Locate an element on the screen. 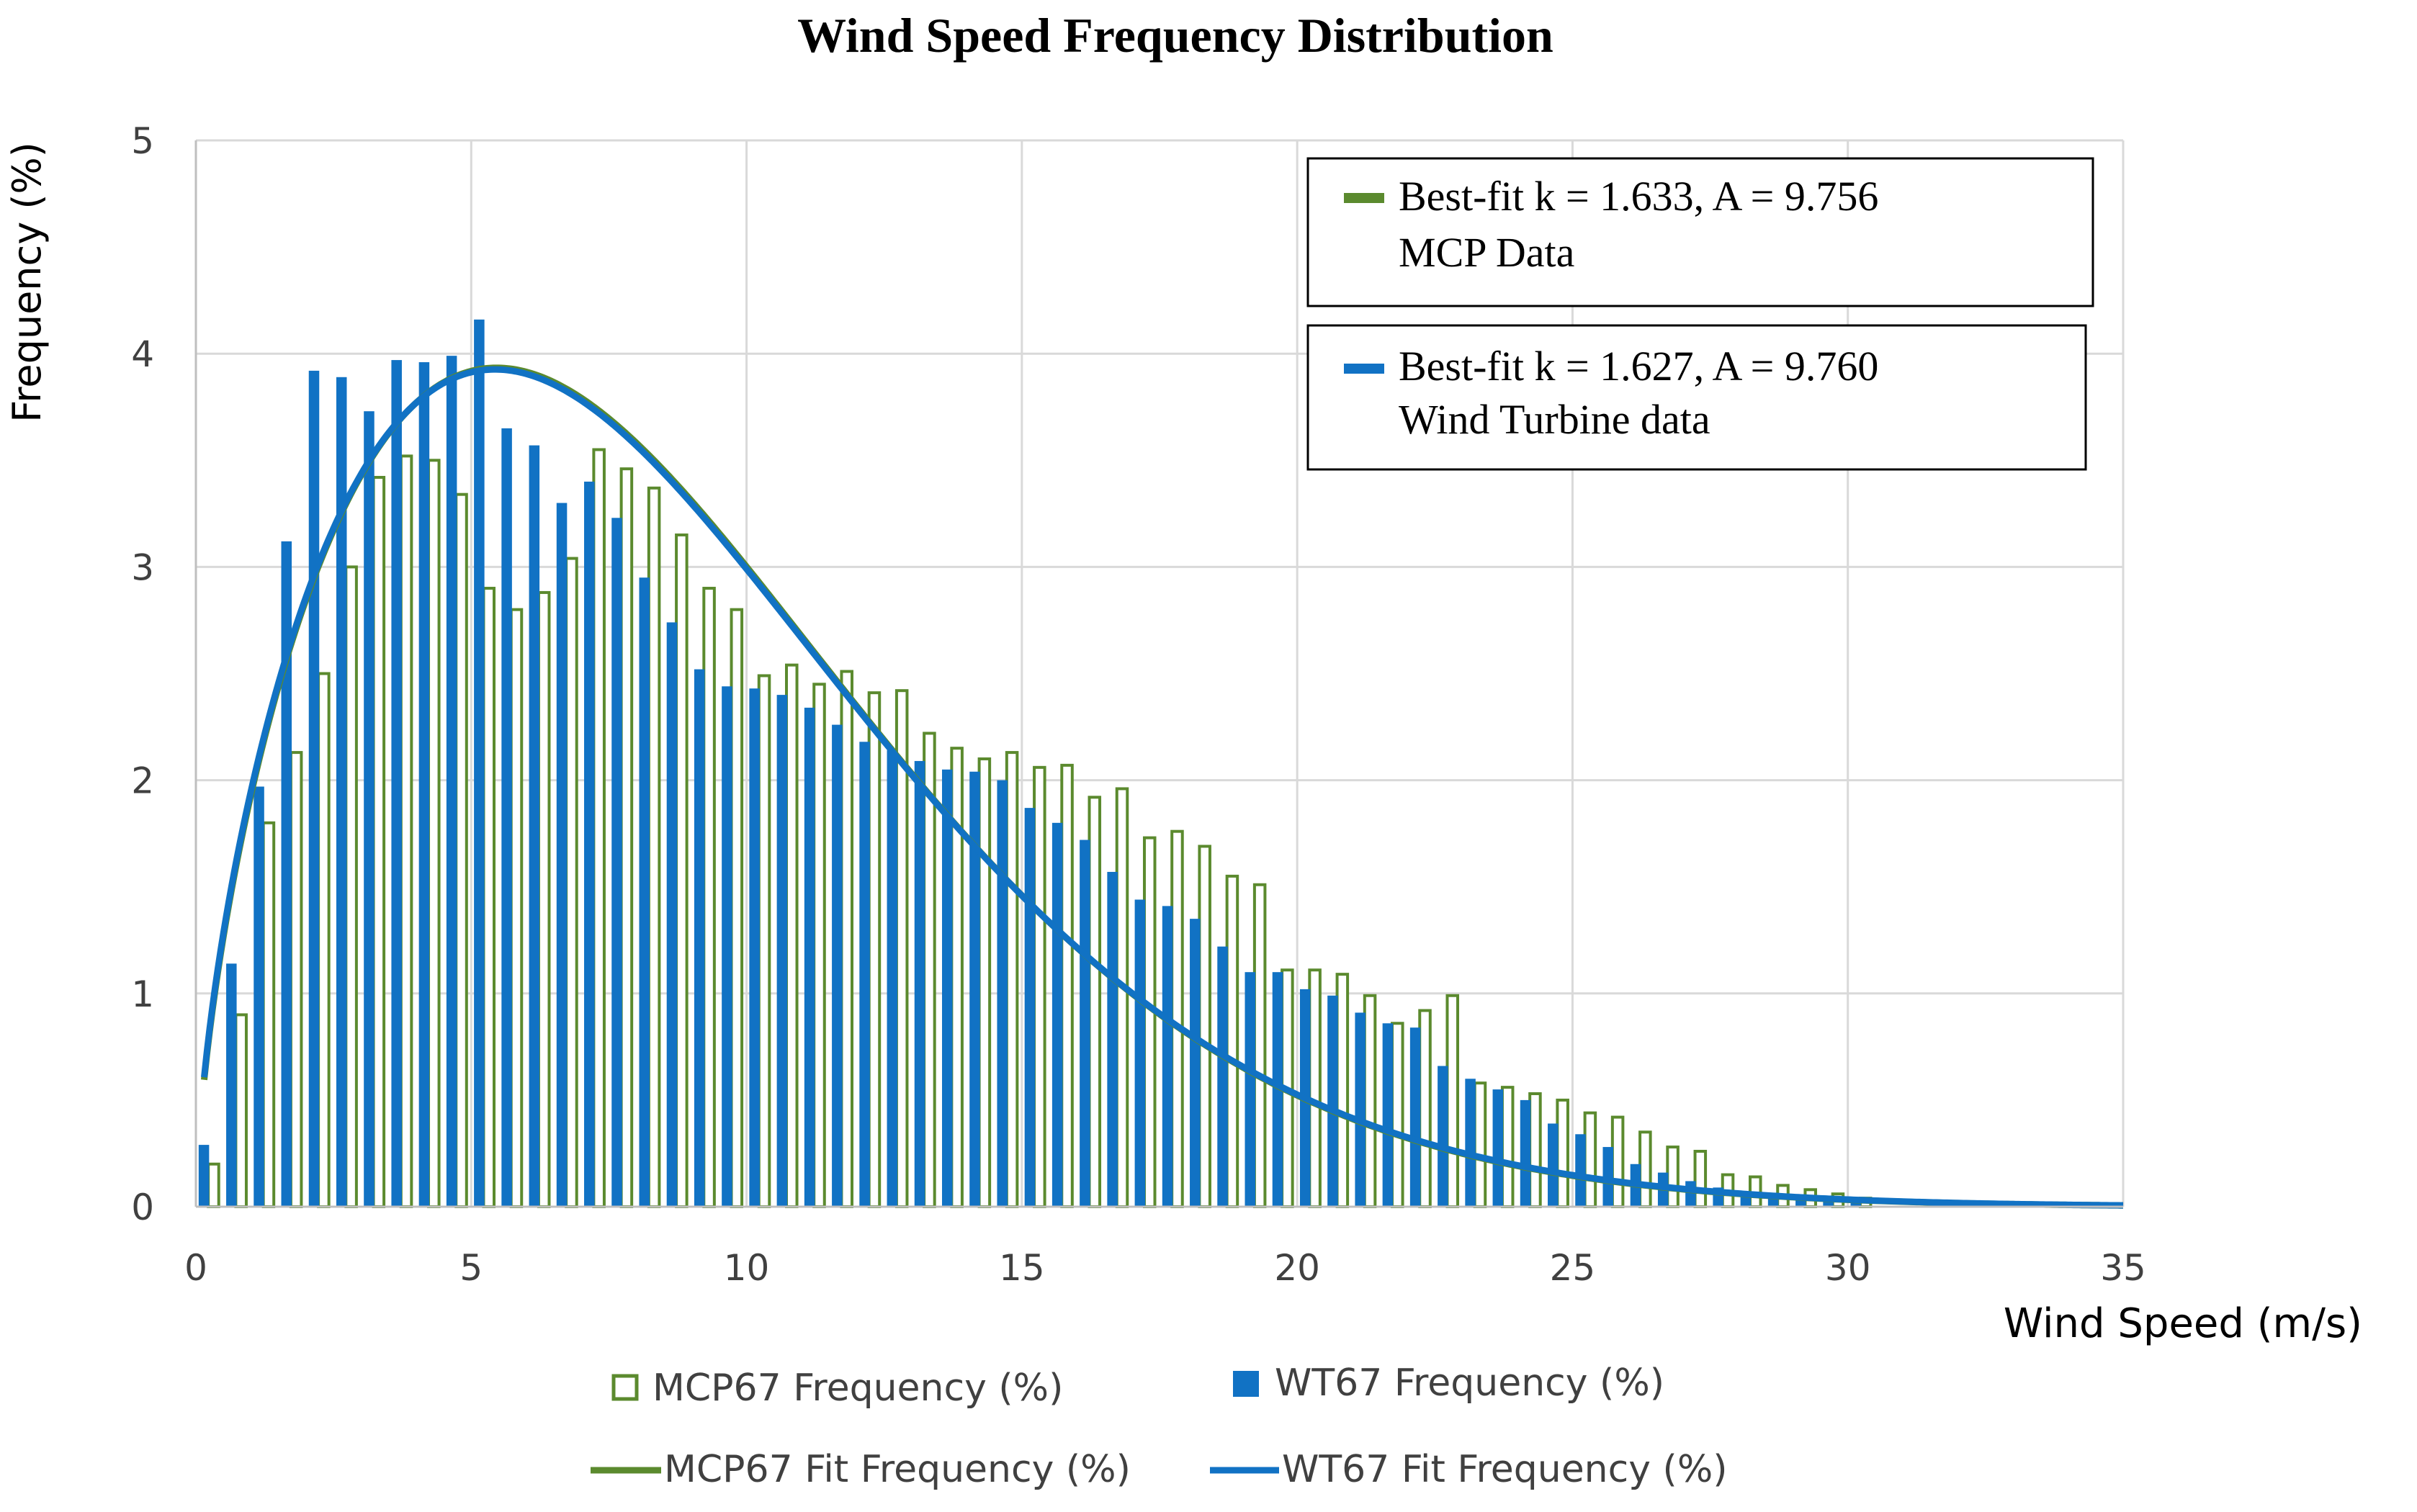 The image size is (2417, 1512). annotation-mcp-fit-text: Best-fit k = 1.633, A = 9.756 is located at coordinates (1638, 196).